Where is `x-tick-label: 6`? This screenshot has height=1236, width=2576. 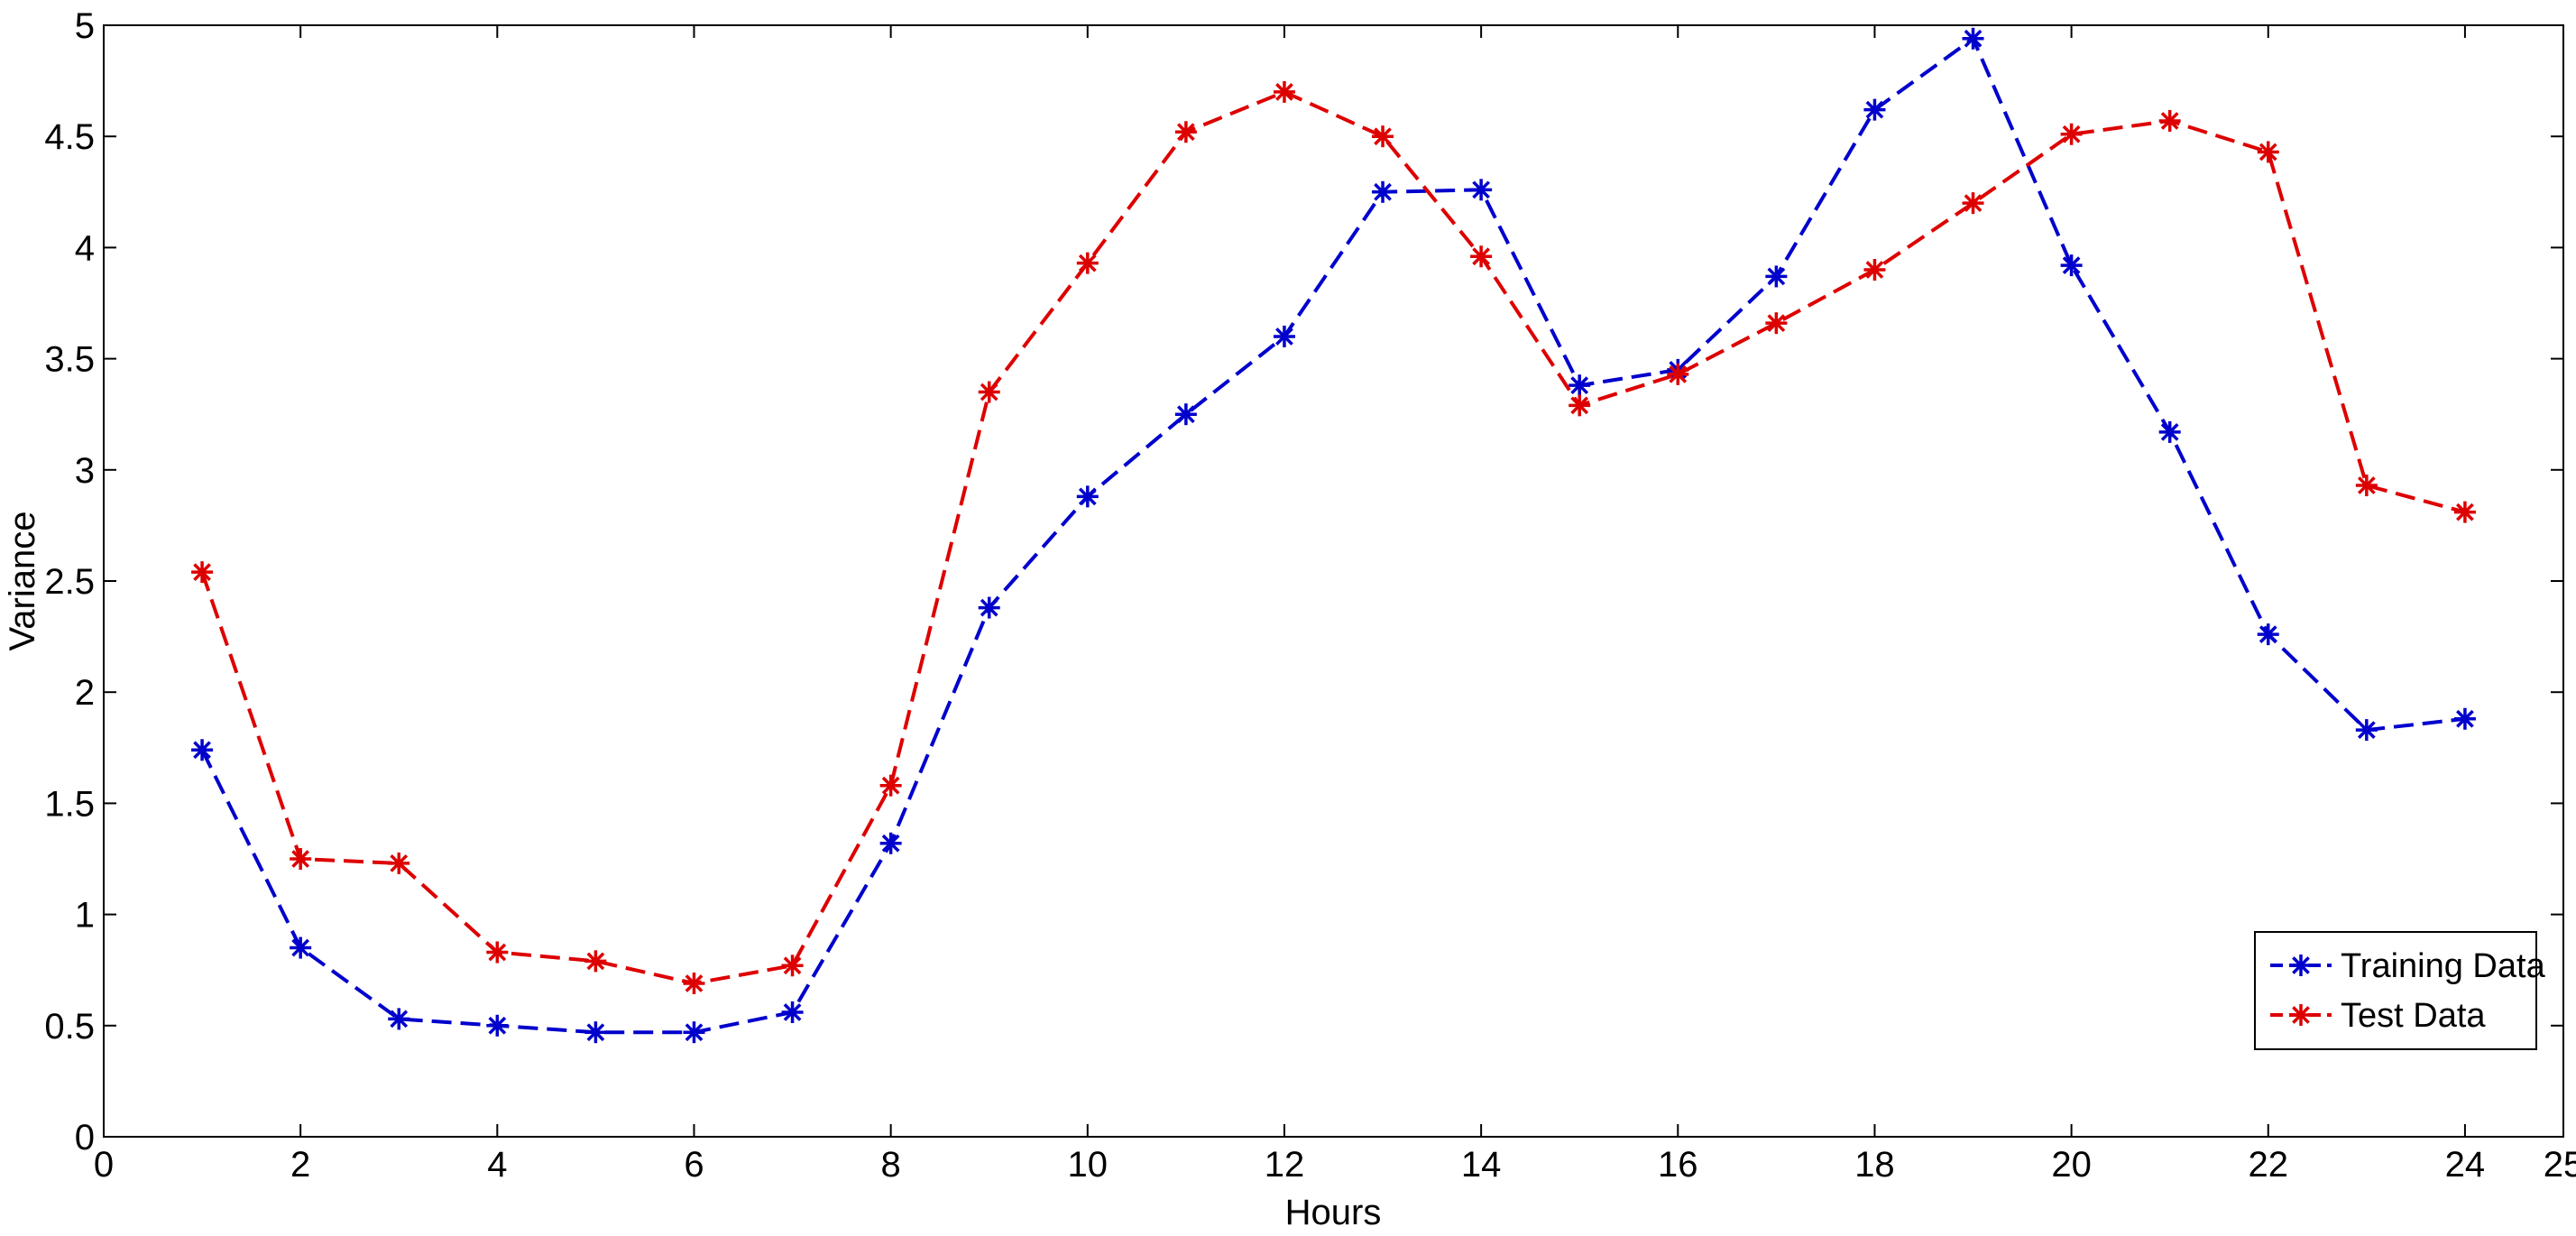
x-tick-label: 6 is located at coordinates (694, 1165).